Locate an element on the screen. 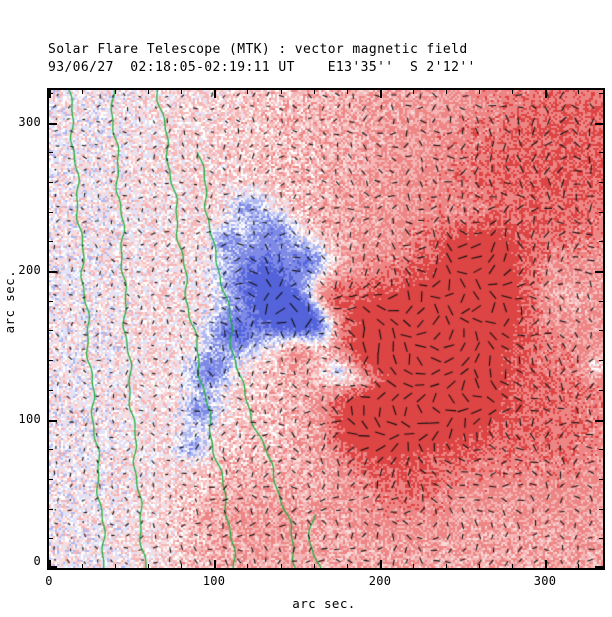  x-tick-label: 0 is located at coordinates (49, 581).